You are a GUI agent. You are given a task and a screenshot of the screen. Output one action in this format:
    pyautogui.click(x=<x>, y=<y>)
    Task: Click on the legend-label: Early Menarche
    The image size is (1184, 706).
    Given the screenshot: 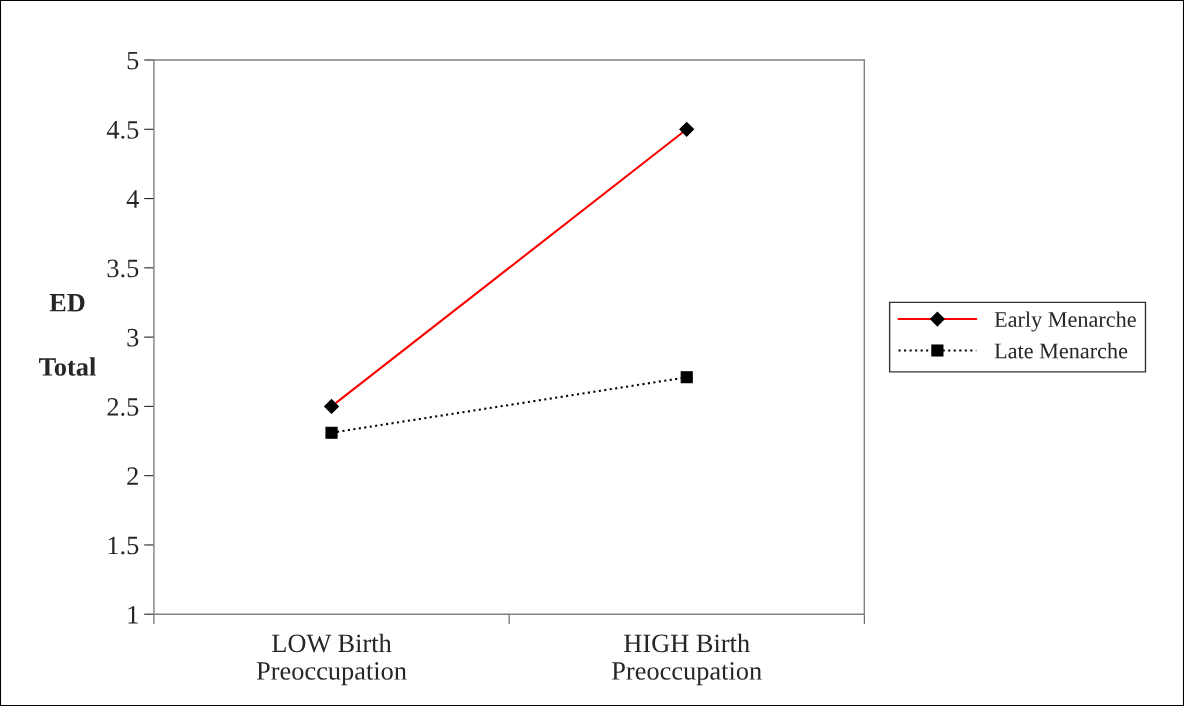 What is the action you would take?
    pyautogui.click(x=1065, y=321)
    